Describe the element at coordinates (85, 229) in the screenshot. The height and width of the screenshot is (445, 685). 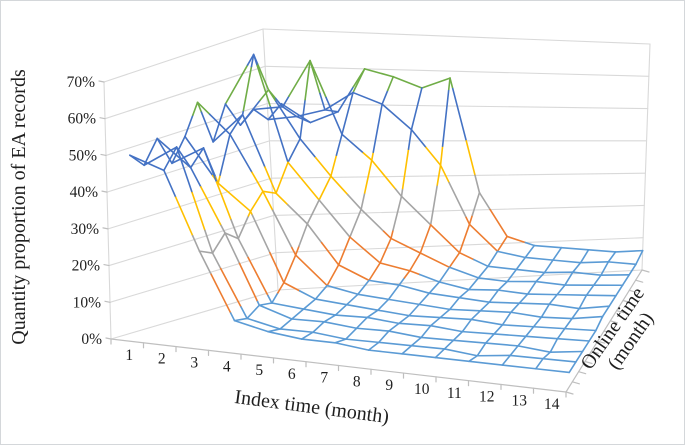
I see `value-tick-label: 30%` at that location.